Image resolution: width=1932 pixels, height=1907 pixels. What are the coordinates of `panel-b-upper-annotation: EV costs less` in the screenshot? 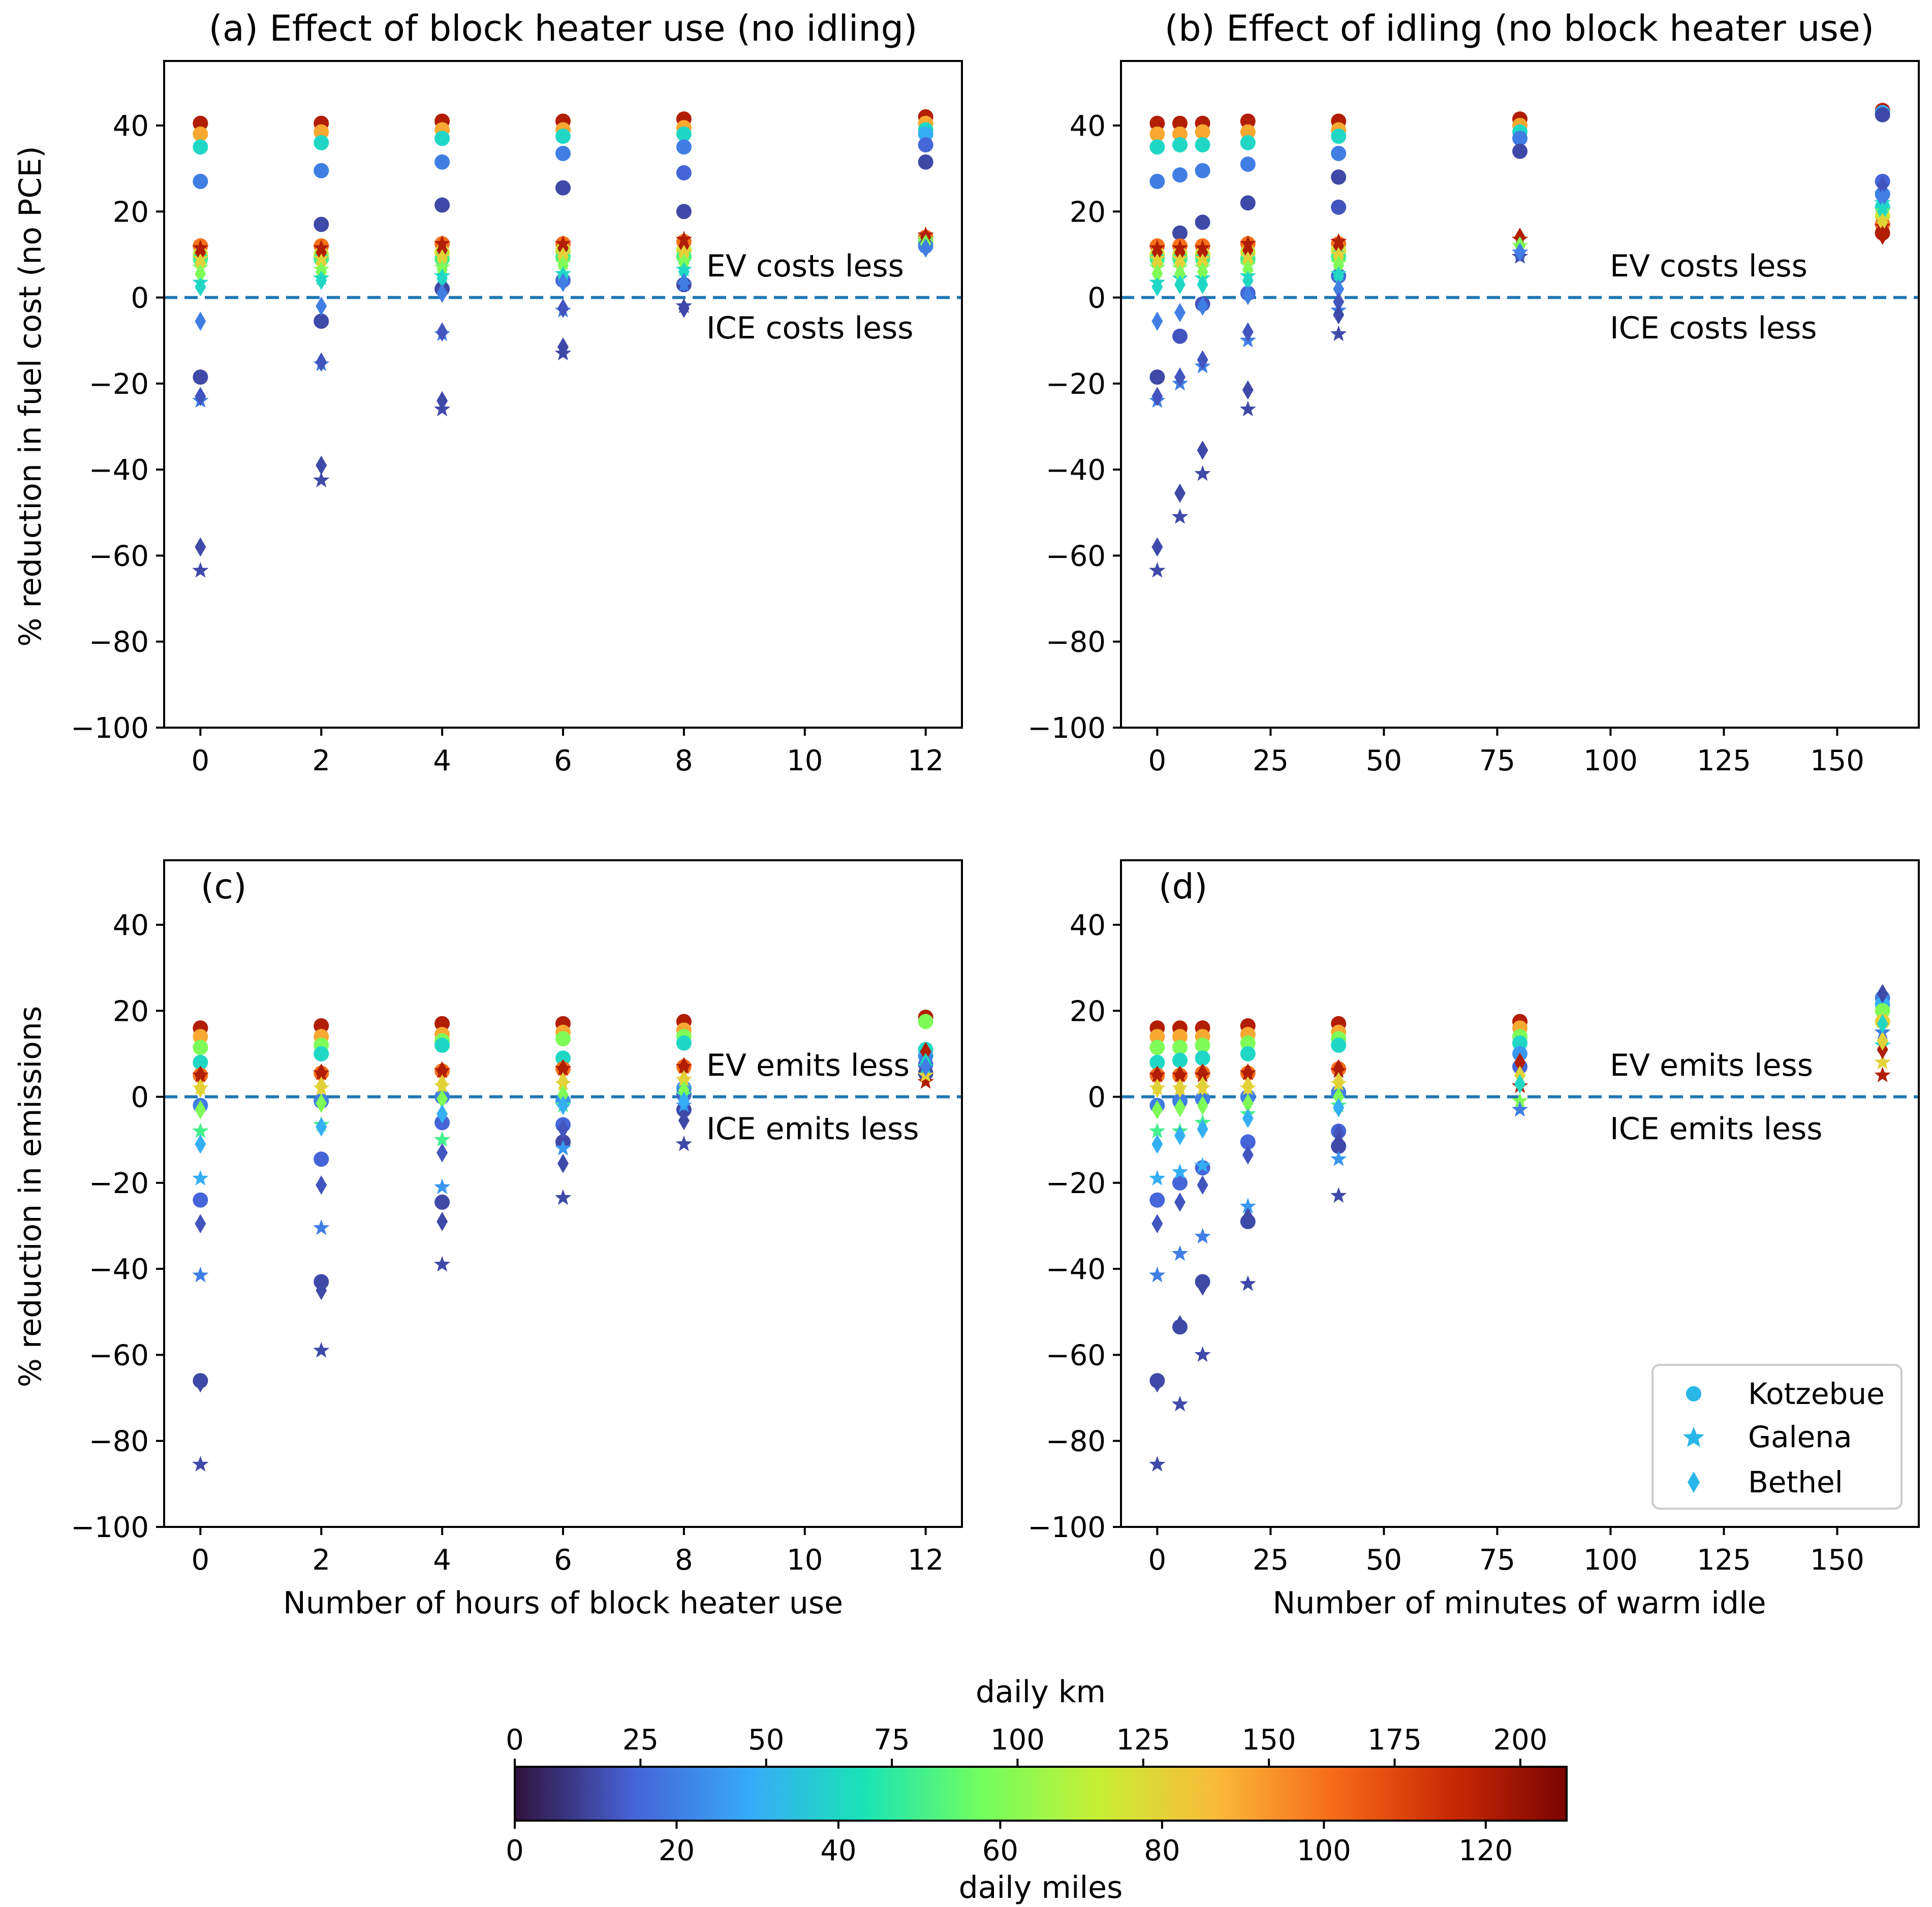 It's located at (1709, 266).